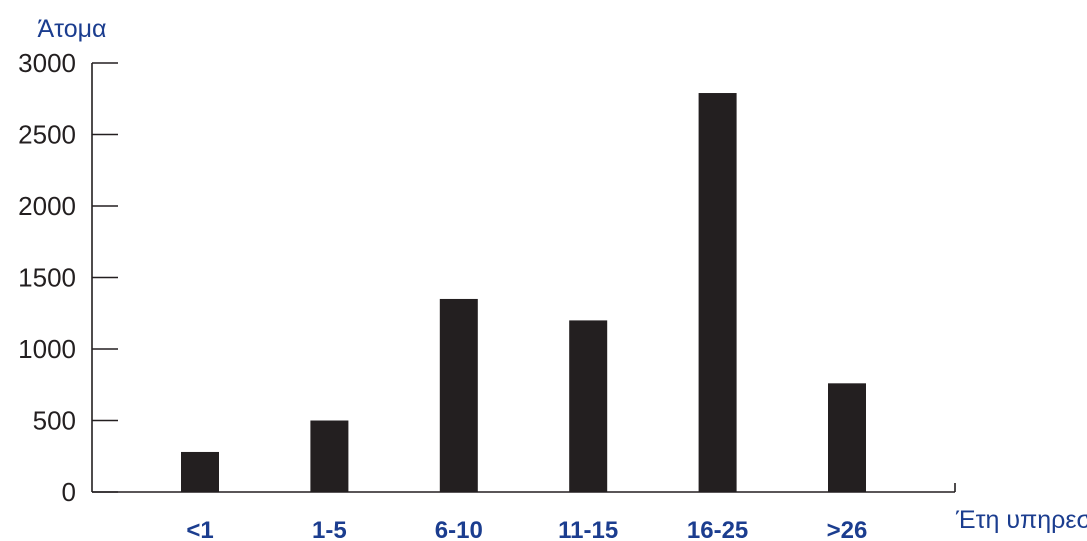 The height and width of the screenshot is (541, 1087). What do you see at coordinates (329, 529) in the screenshot?
I see `x-tick-label: 1-5` at bounding box center [329, 529].